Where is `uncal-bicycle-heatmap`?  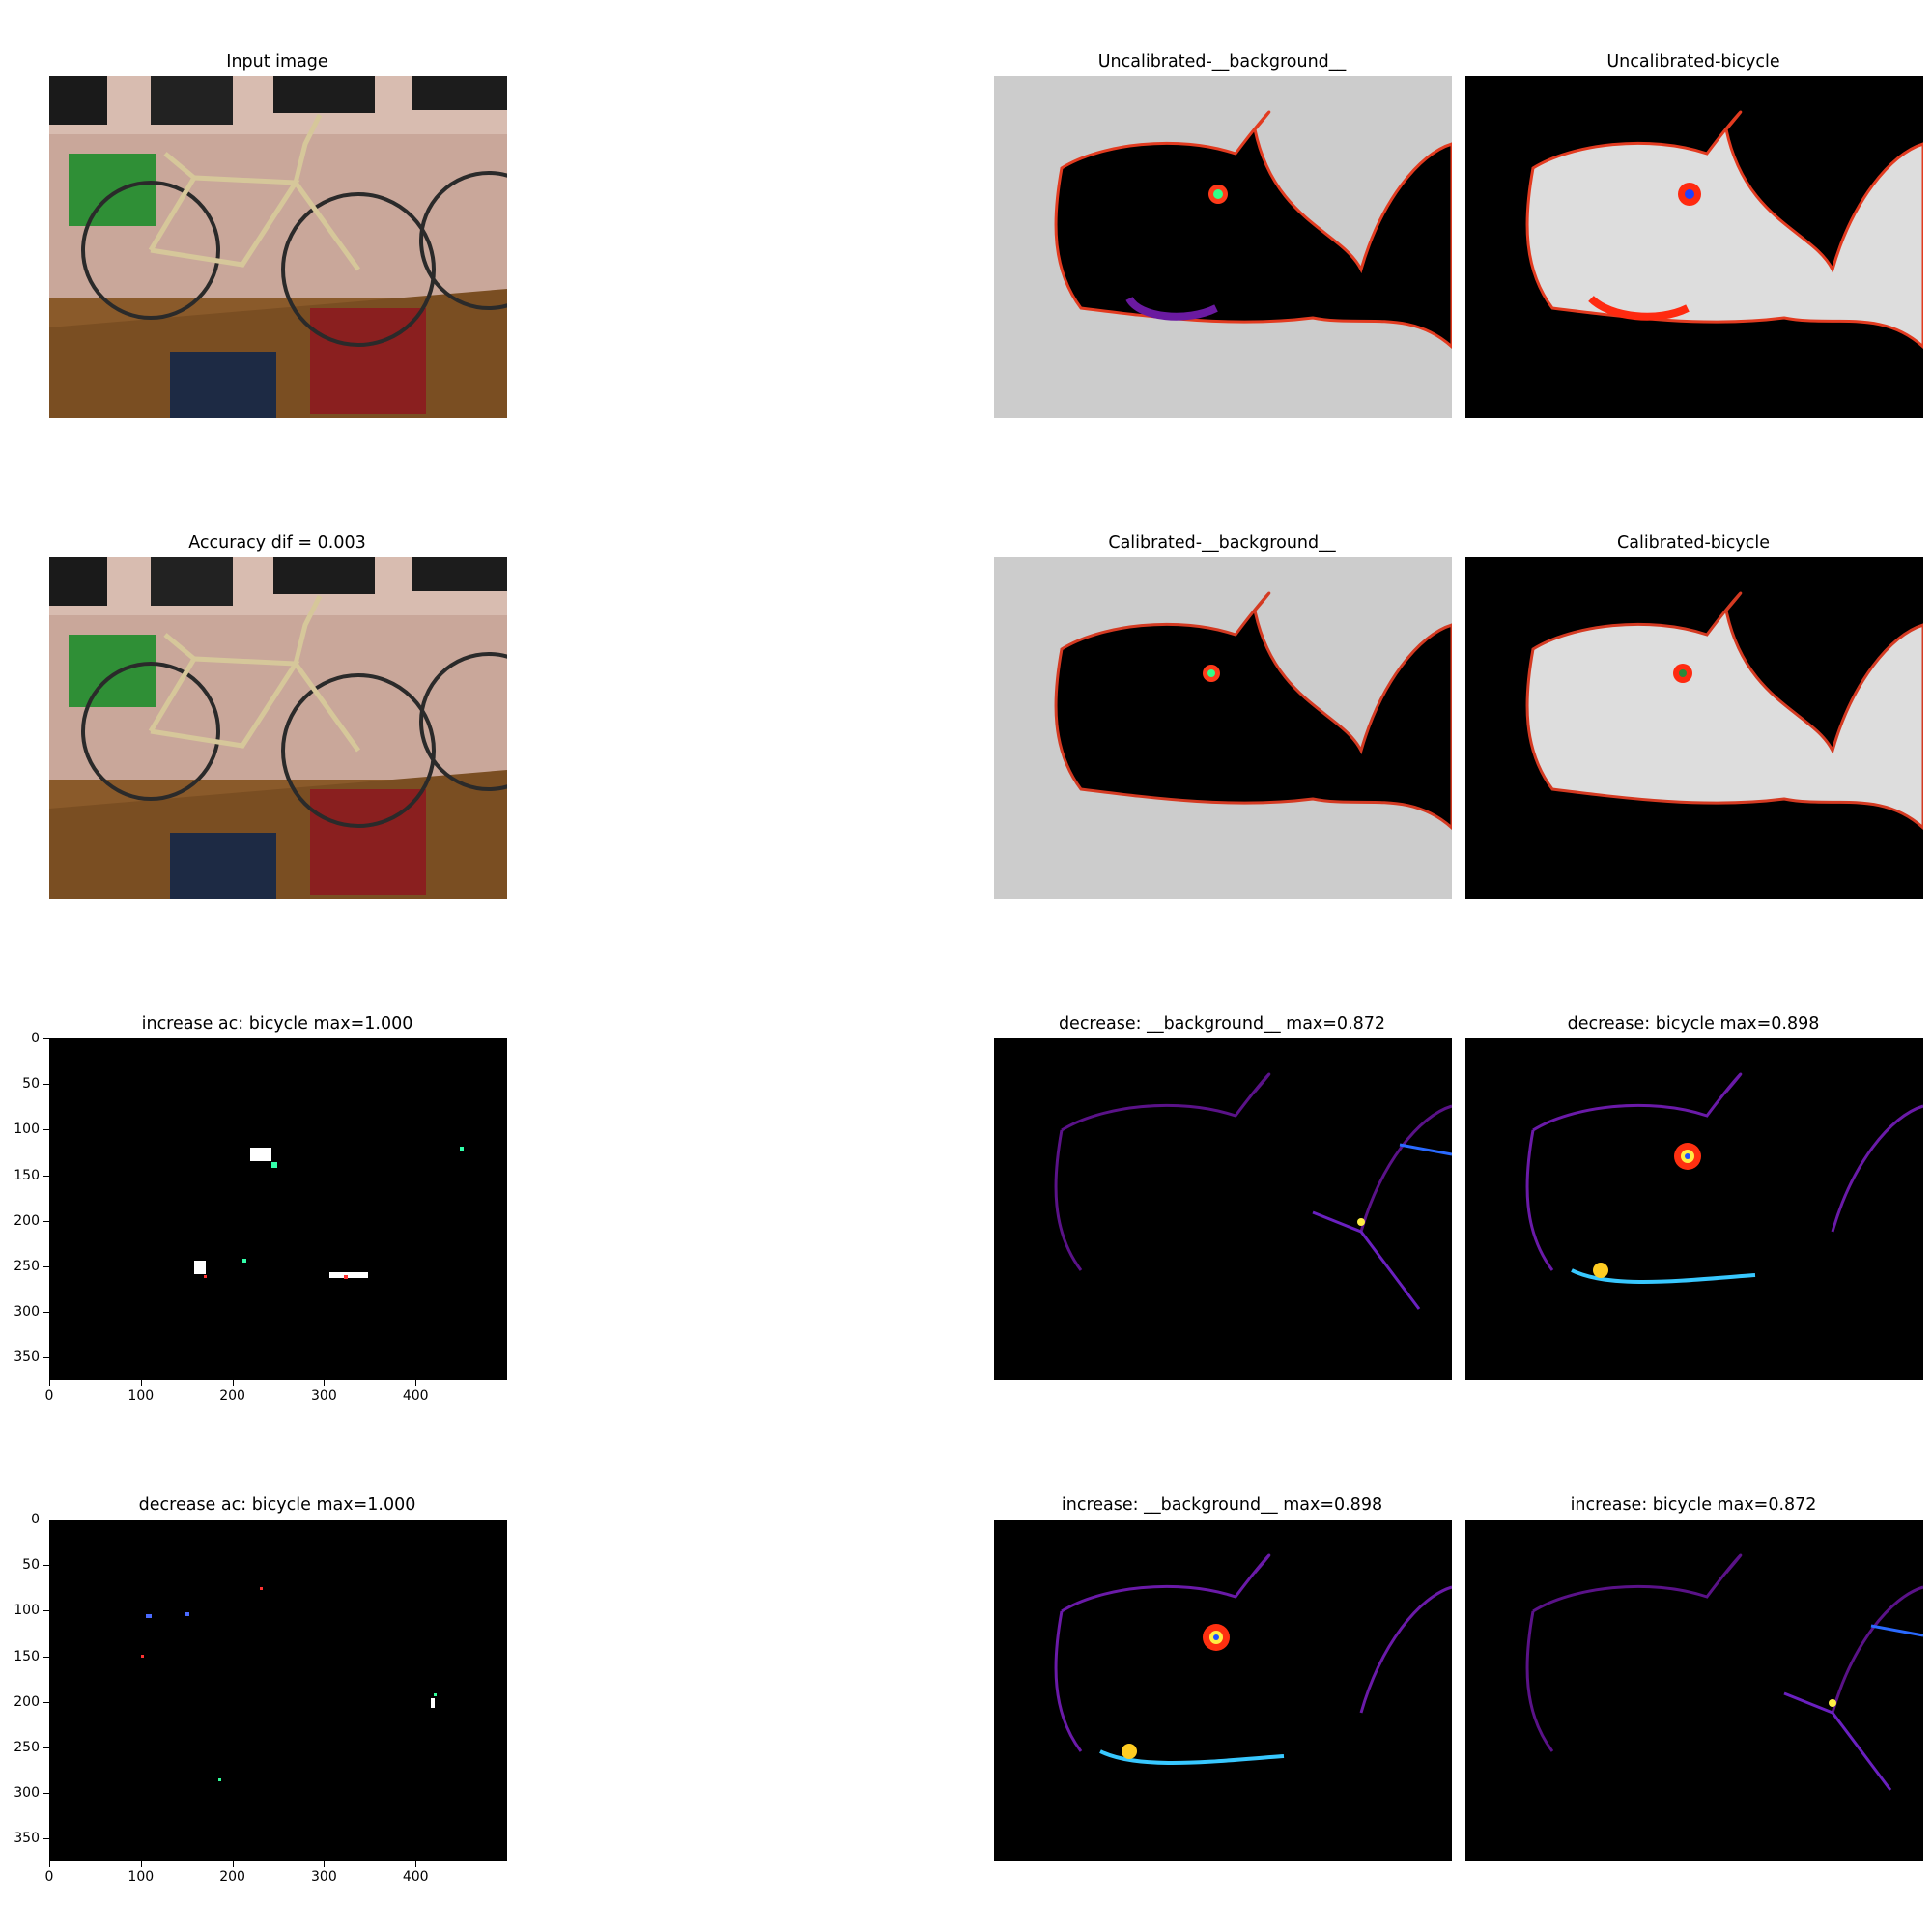
uncal-bicycle-heatmap is located at coordinates (1694, 247).